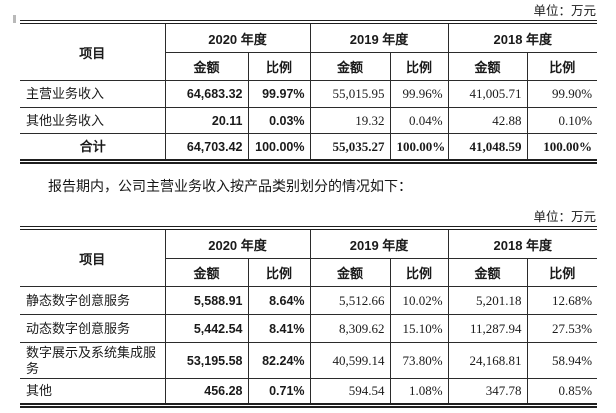  What do you see at coordinates (279, 300) in the screenshot?
I see `ratio-2020-cell: 8.64%` at bounding box center [279, 300].